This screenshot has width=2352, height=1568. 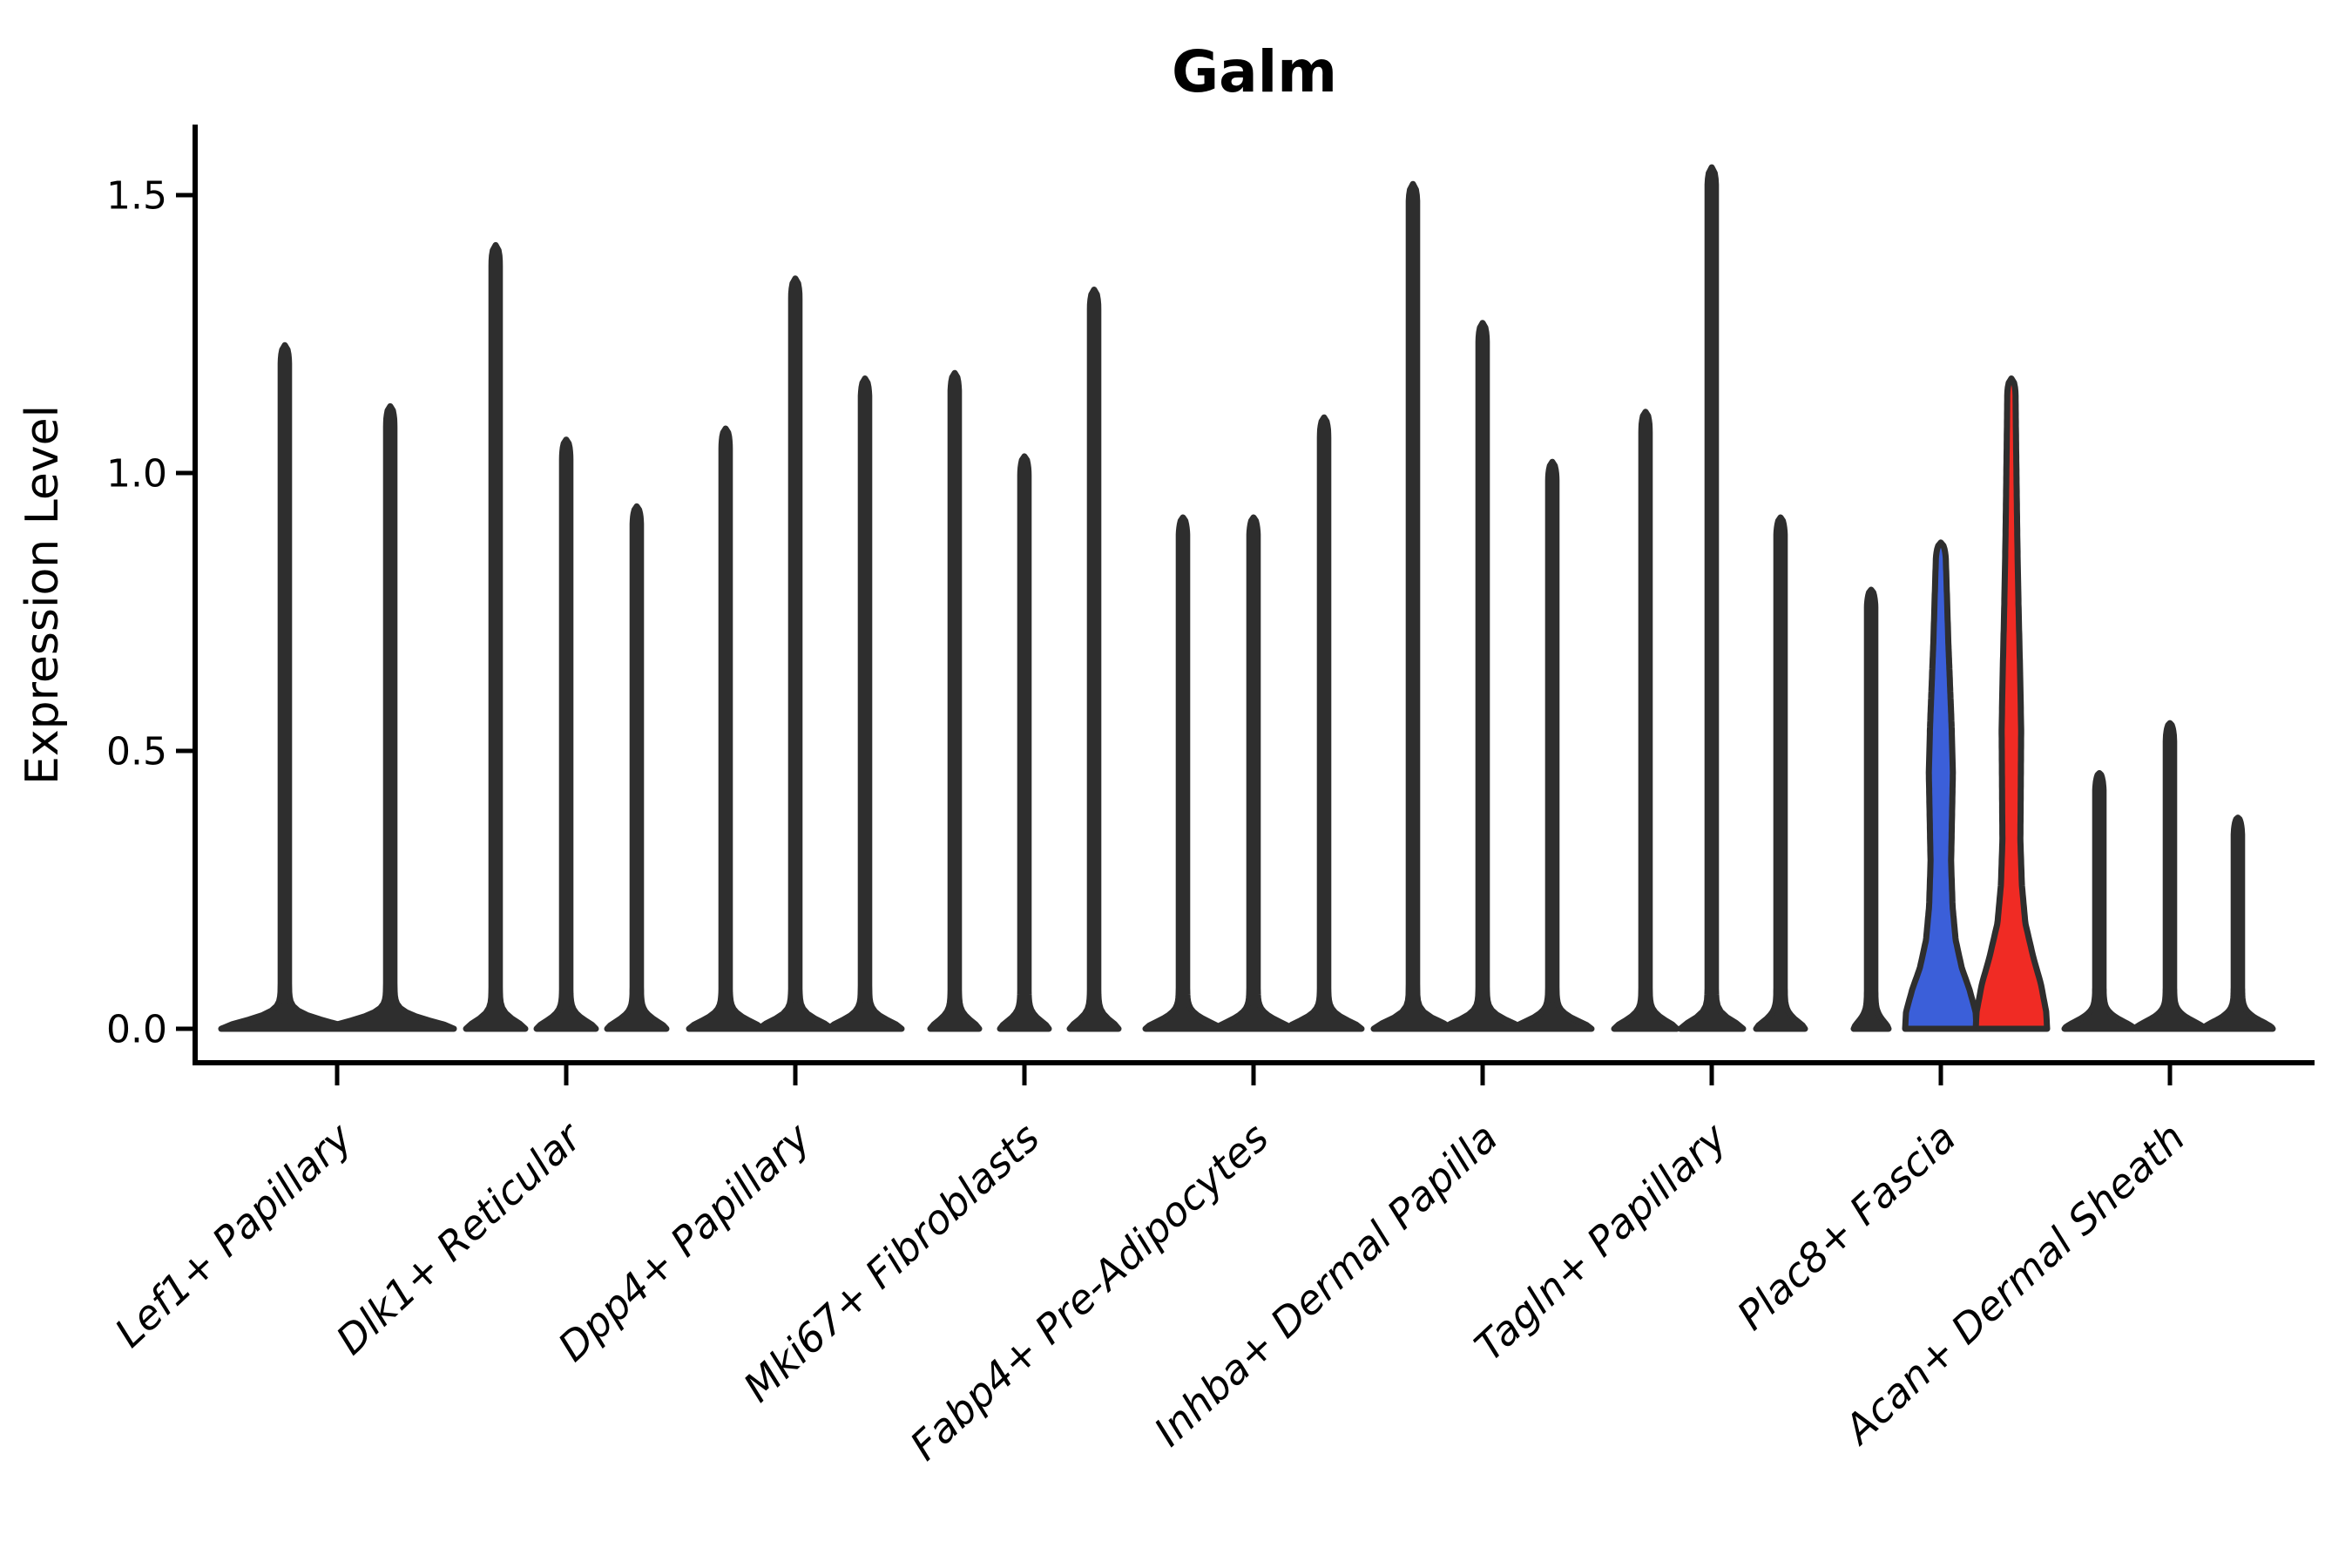 I want to click on x-tick-label: Dlk1+ Reticular, so click(x=459, y=1237).